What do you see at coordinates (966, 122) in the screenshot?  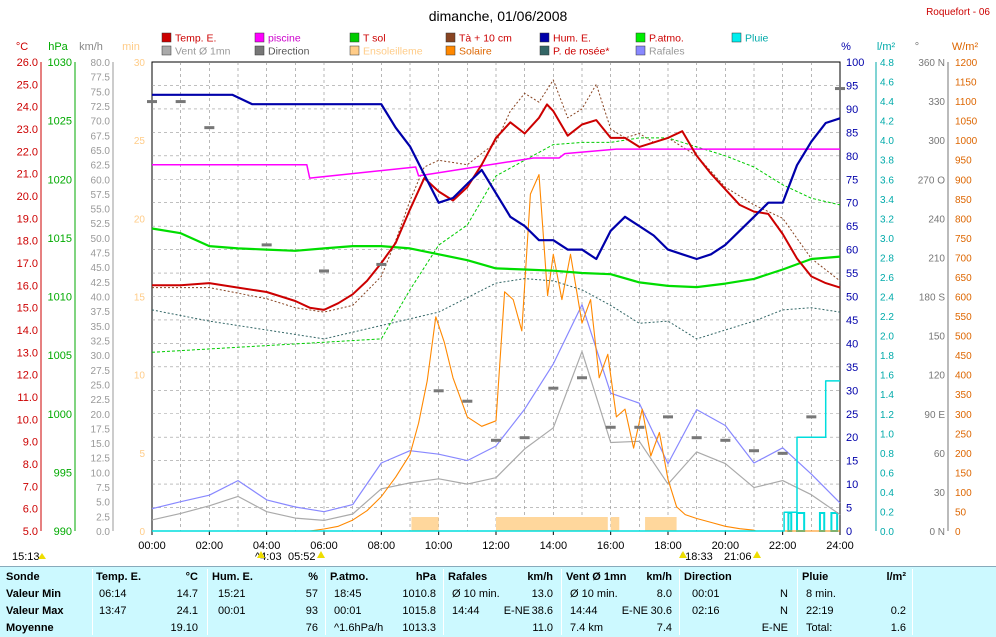 I see `solar-tick: 1050` at bounding box center [966, 122].